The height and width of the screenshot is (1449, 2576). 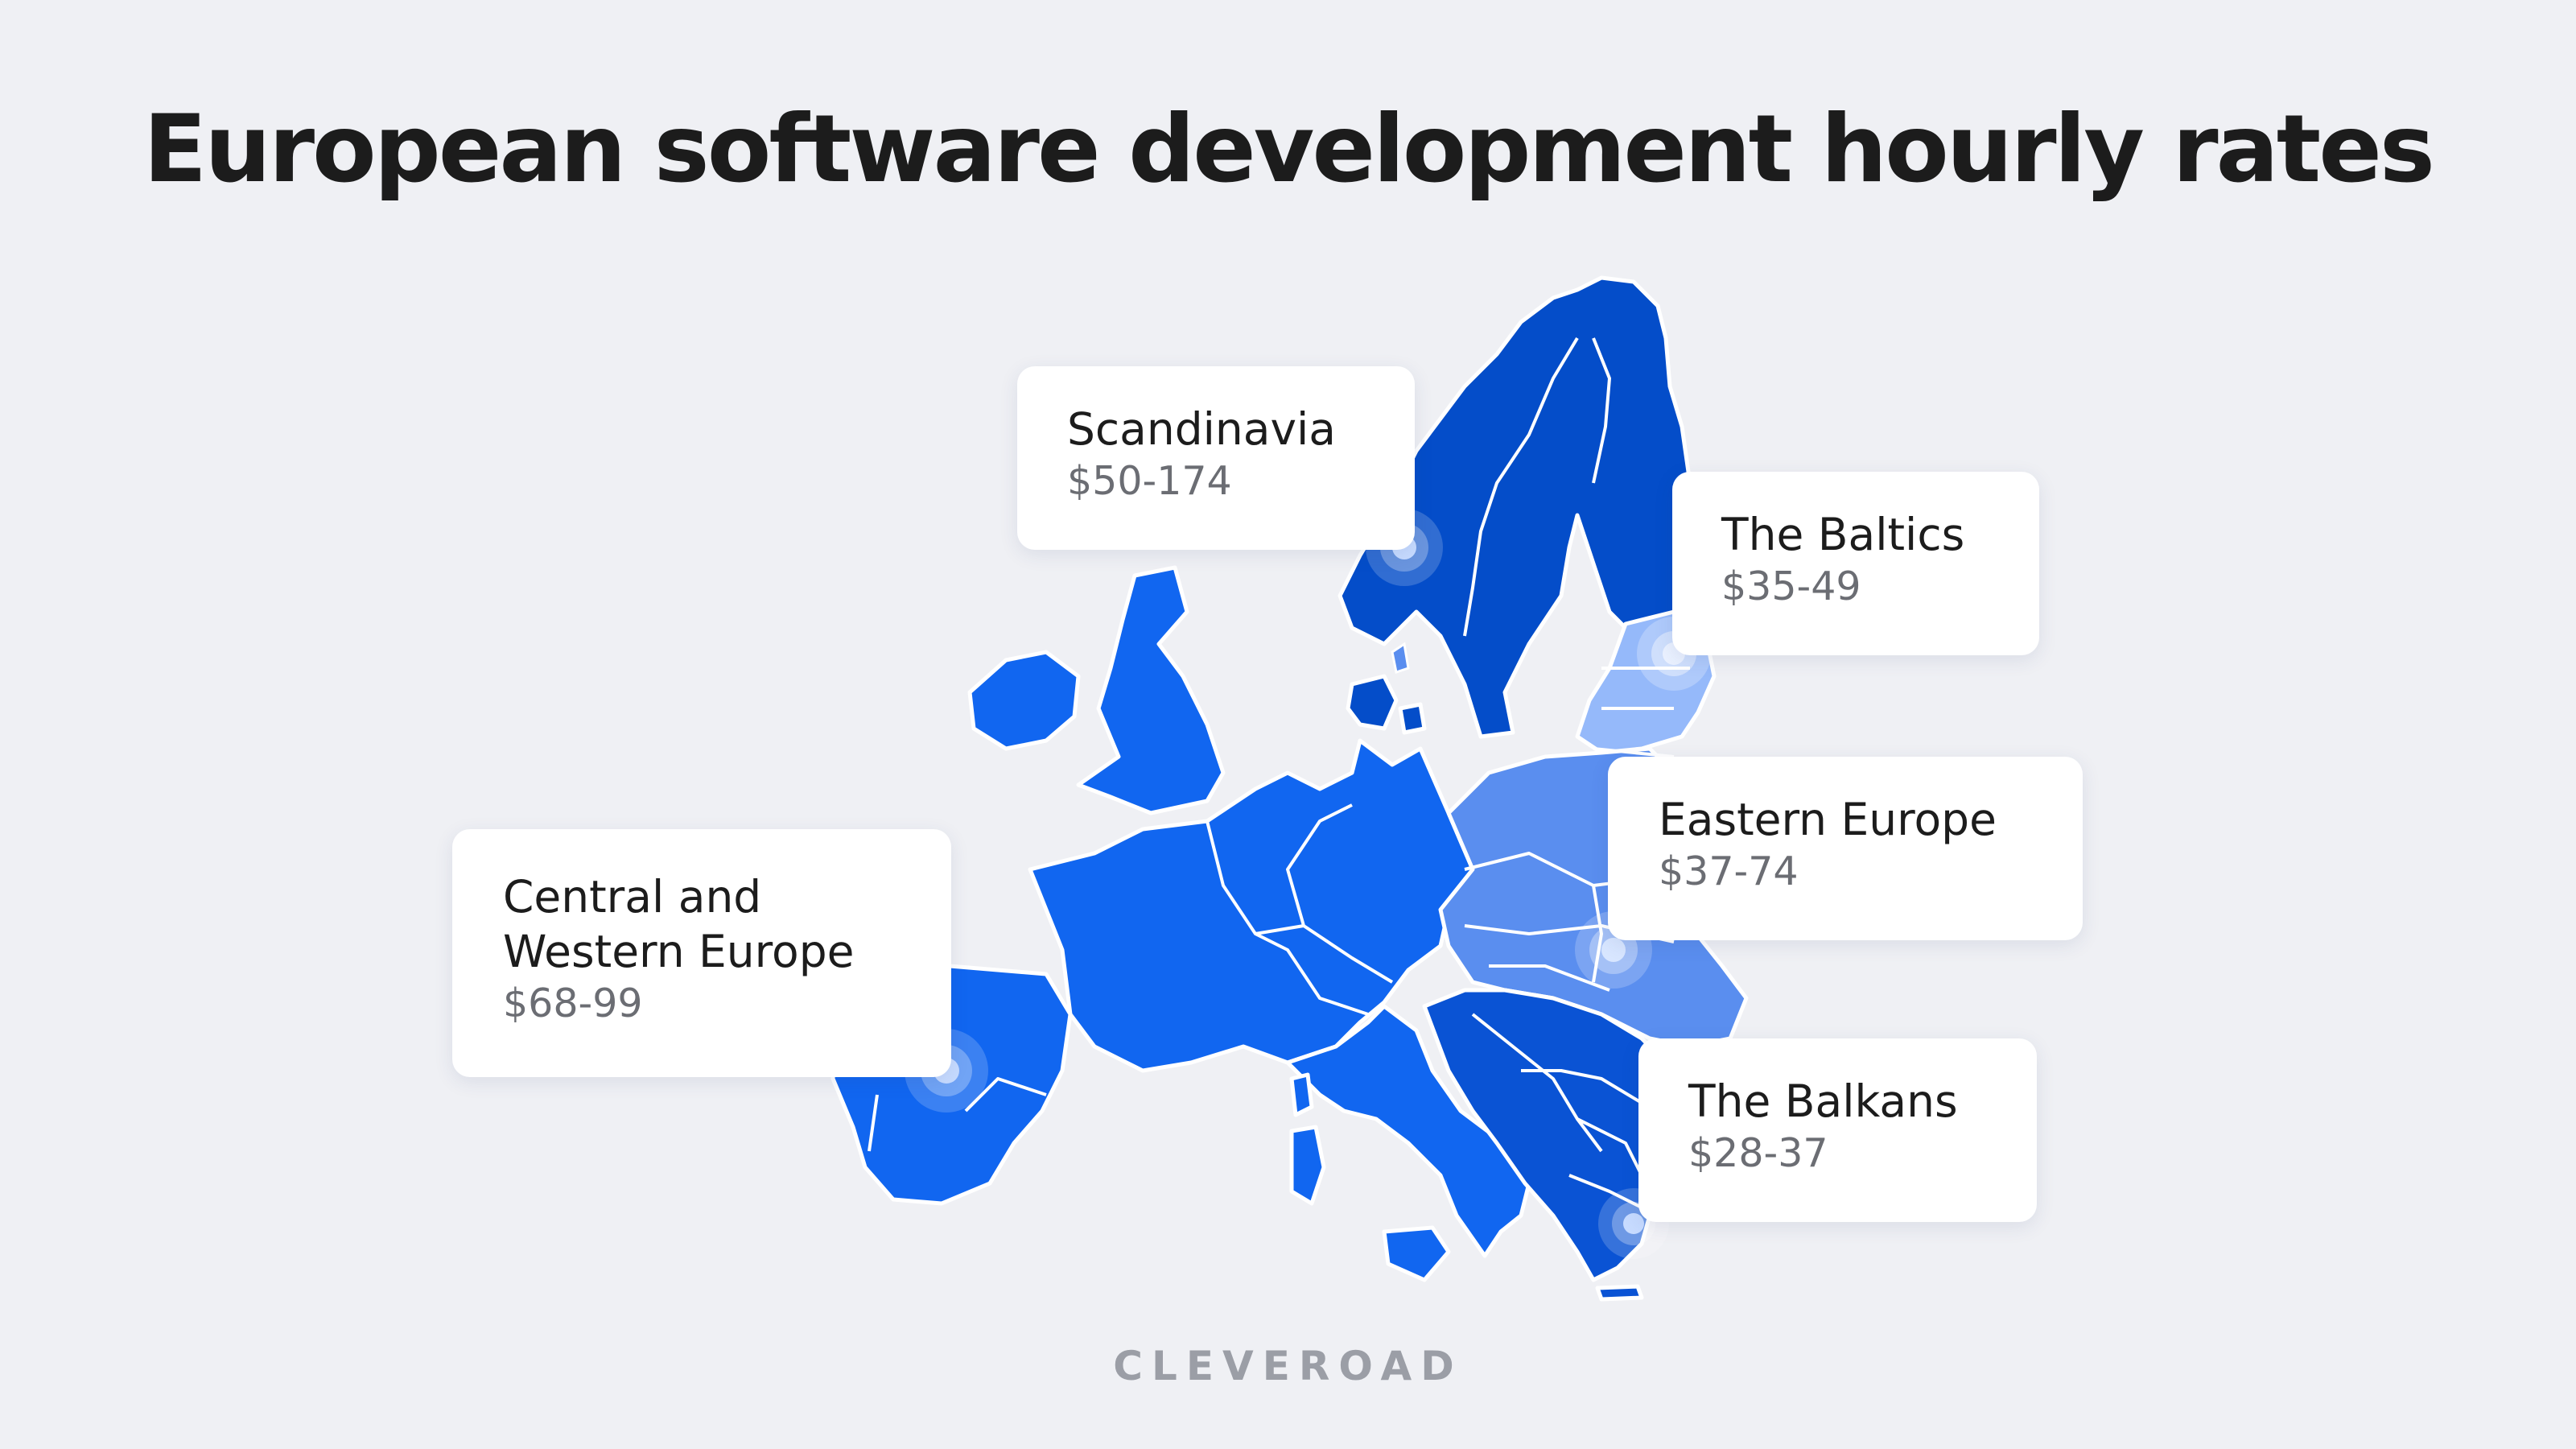 I want to click on region-denmark, so click(x=1372, y=702).